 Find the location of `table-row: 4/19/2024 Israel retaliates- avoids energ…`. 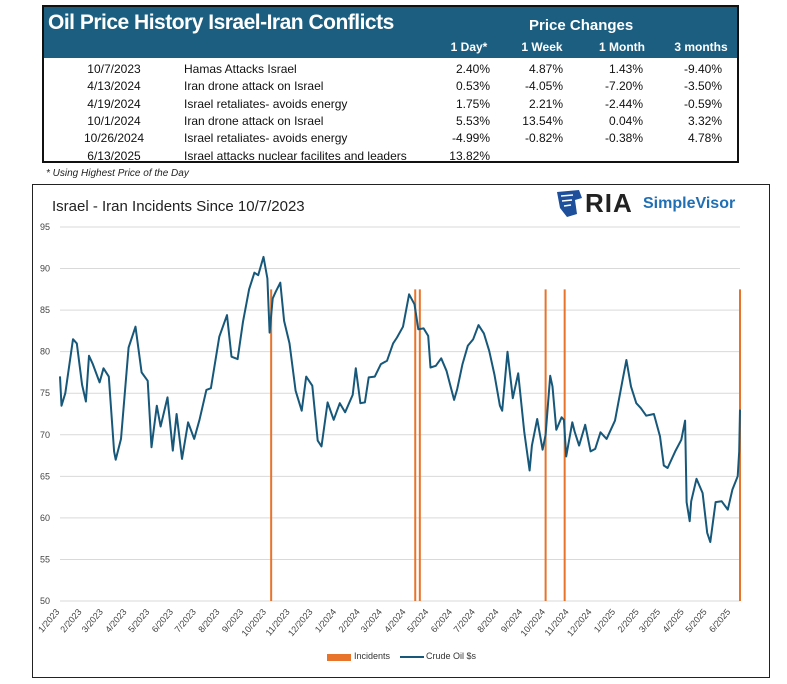

table-row: 4/19/2024 Israel retaliates- avoids energ… is located at coordinates (390, 104).